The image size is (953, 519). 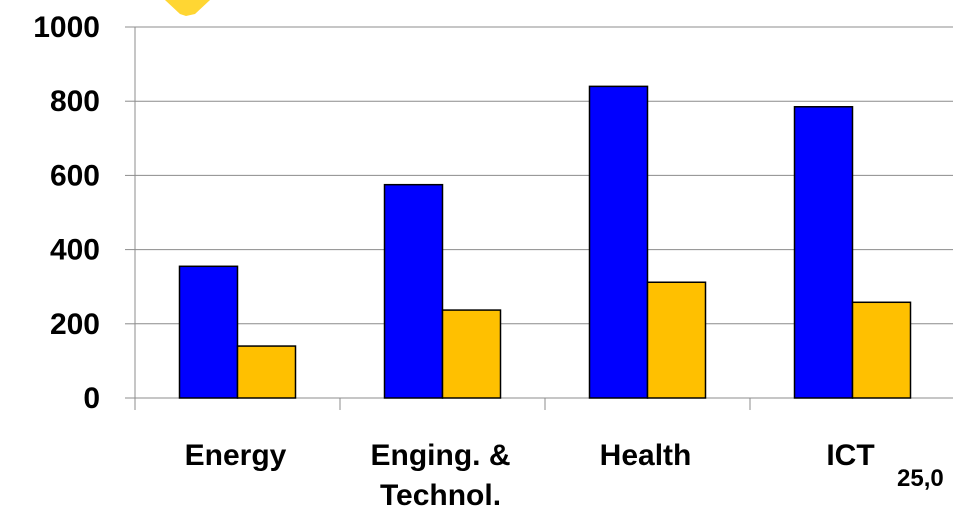 What do you see at coordinates (91, 398) in the screenshot?
I see `y-tick-label: 0` at bounding box center [91, 398].